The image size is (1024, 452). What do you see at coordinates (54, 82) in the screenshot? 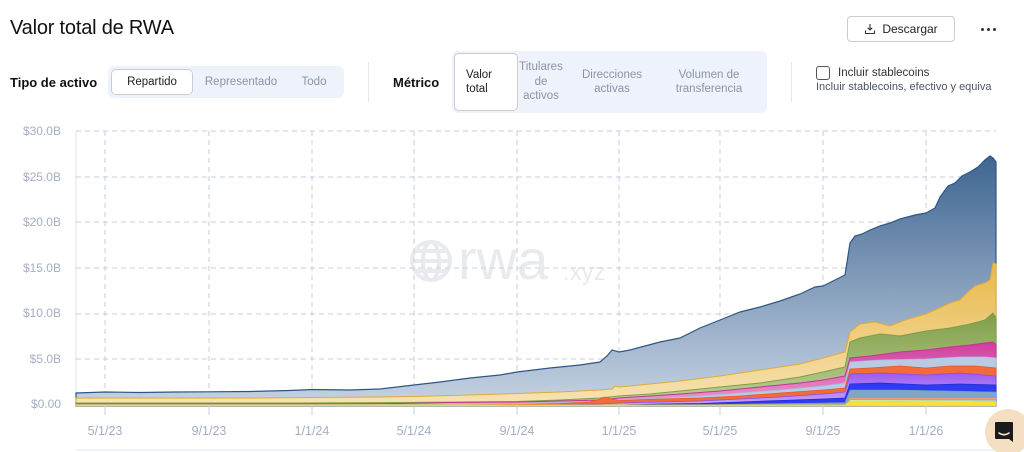
I see `asset-type-label: Tipo de activo` at bounding box center [54, 82].